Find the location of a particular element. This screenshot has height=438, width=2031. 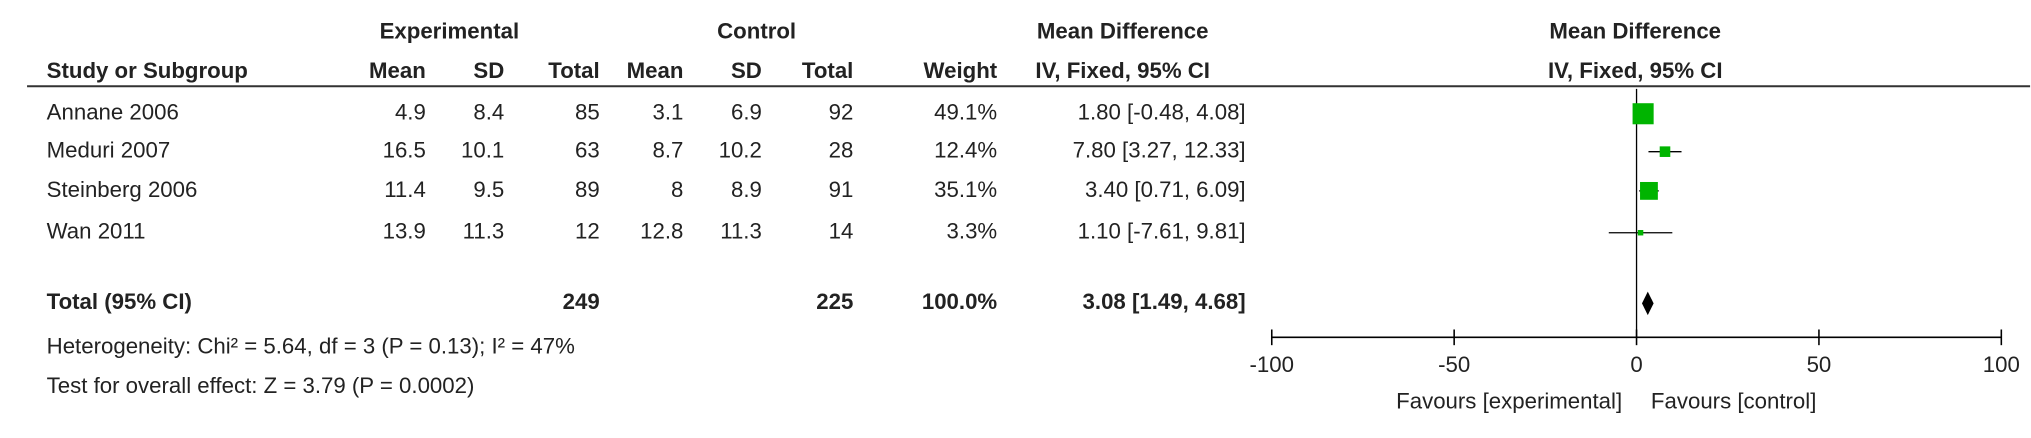

column-header: Study or Subgroup is located at coordinates (147, 70).